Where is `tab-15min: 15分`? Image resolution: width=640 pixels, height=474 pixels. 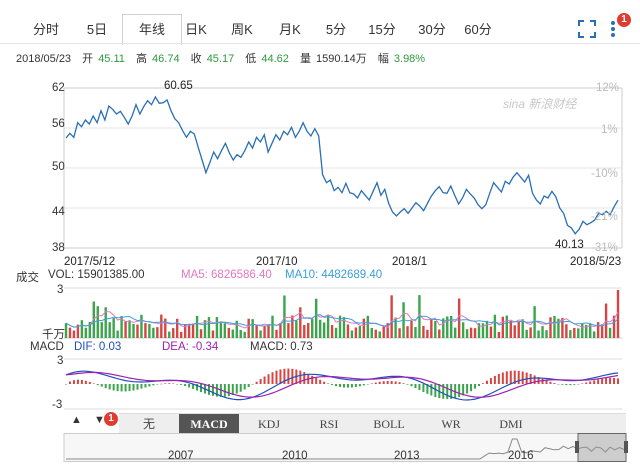
tab-15min: 15分 is located at coordinates (382, 29).